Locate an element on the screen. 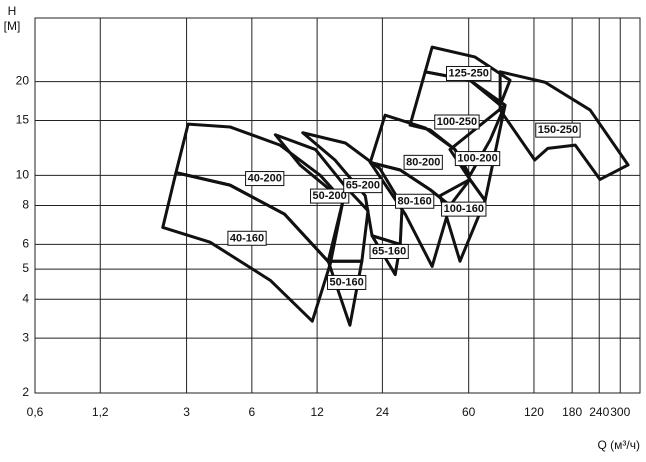  x-tick-label: 60 is located at coordinates (469, 412).